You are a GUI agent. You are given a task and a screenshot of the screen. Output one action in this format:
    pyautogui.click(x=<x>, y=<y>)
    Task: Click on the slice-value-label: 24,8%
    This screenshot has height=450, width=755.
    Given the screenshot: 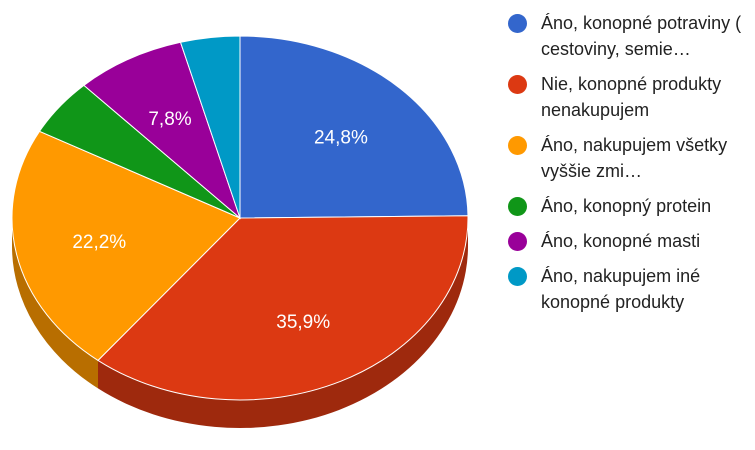 What is the action you would take?
    pyautogui.click(x=341, y=137)
    